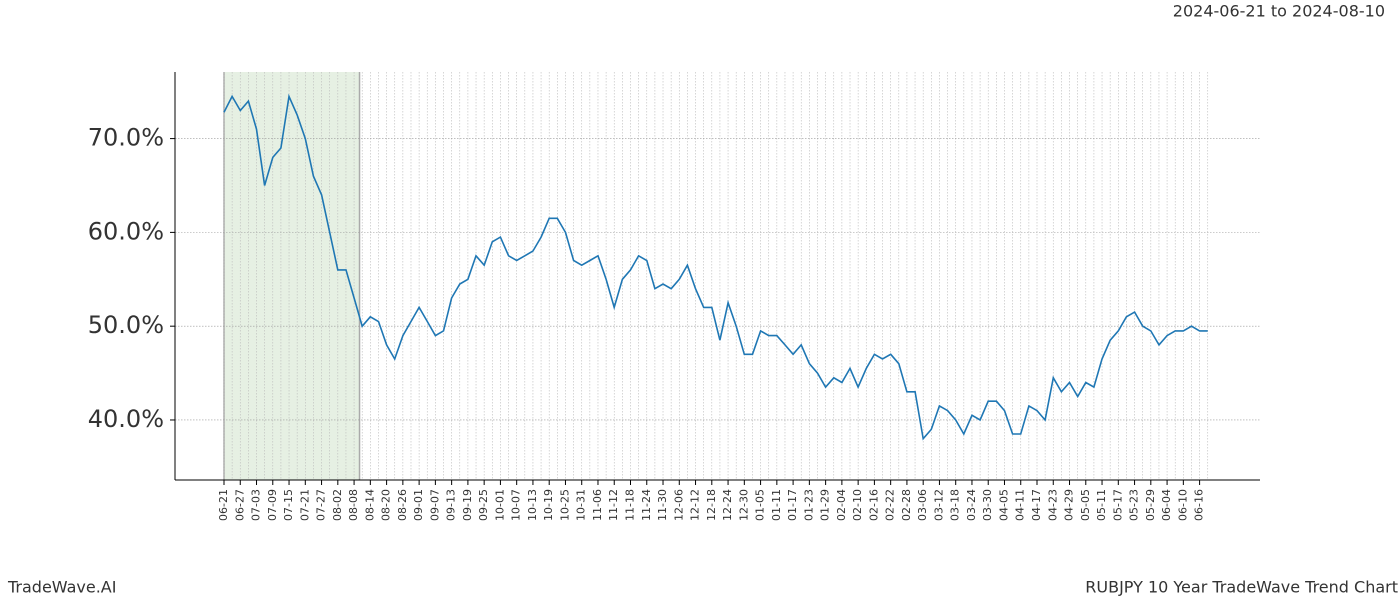  I want to click on x-tick-label: 06-21, so click(223, 505).